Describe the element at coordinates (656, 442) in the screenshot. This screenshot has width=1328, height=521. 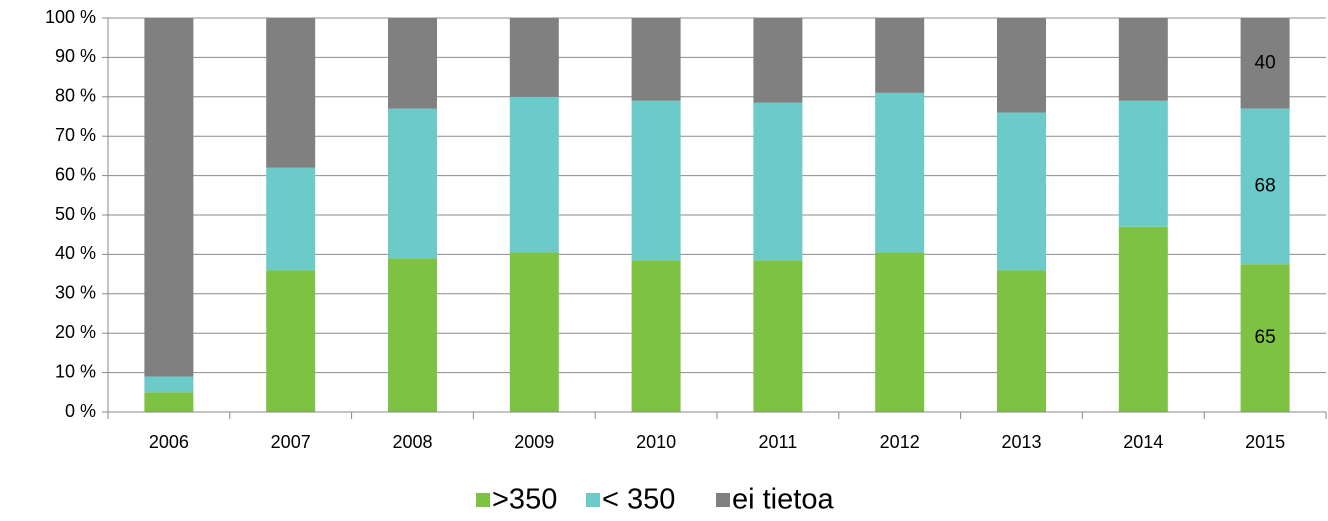
I see `x-tick-label: 2010` at that location.